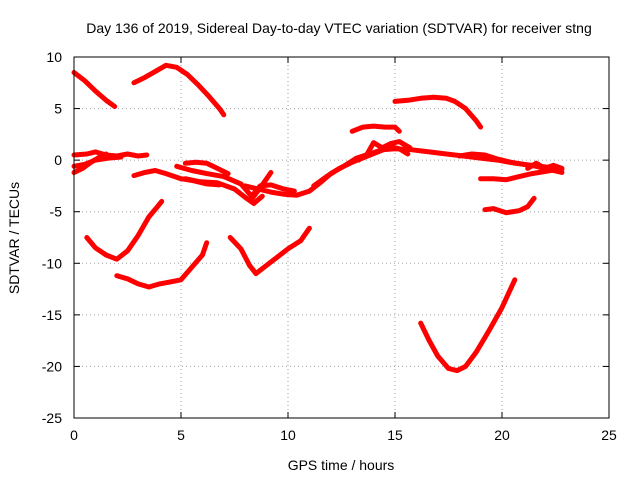 This screenshot has width=640, height=480. I want to click on y-tick-label: -20, so click(52, 366).